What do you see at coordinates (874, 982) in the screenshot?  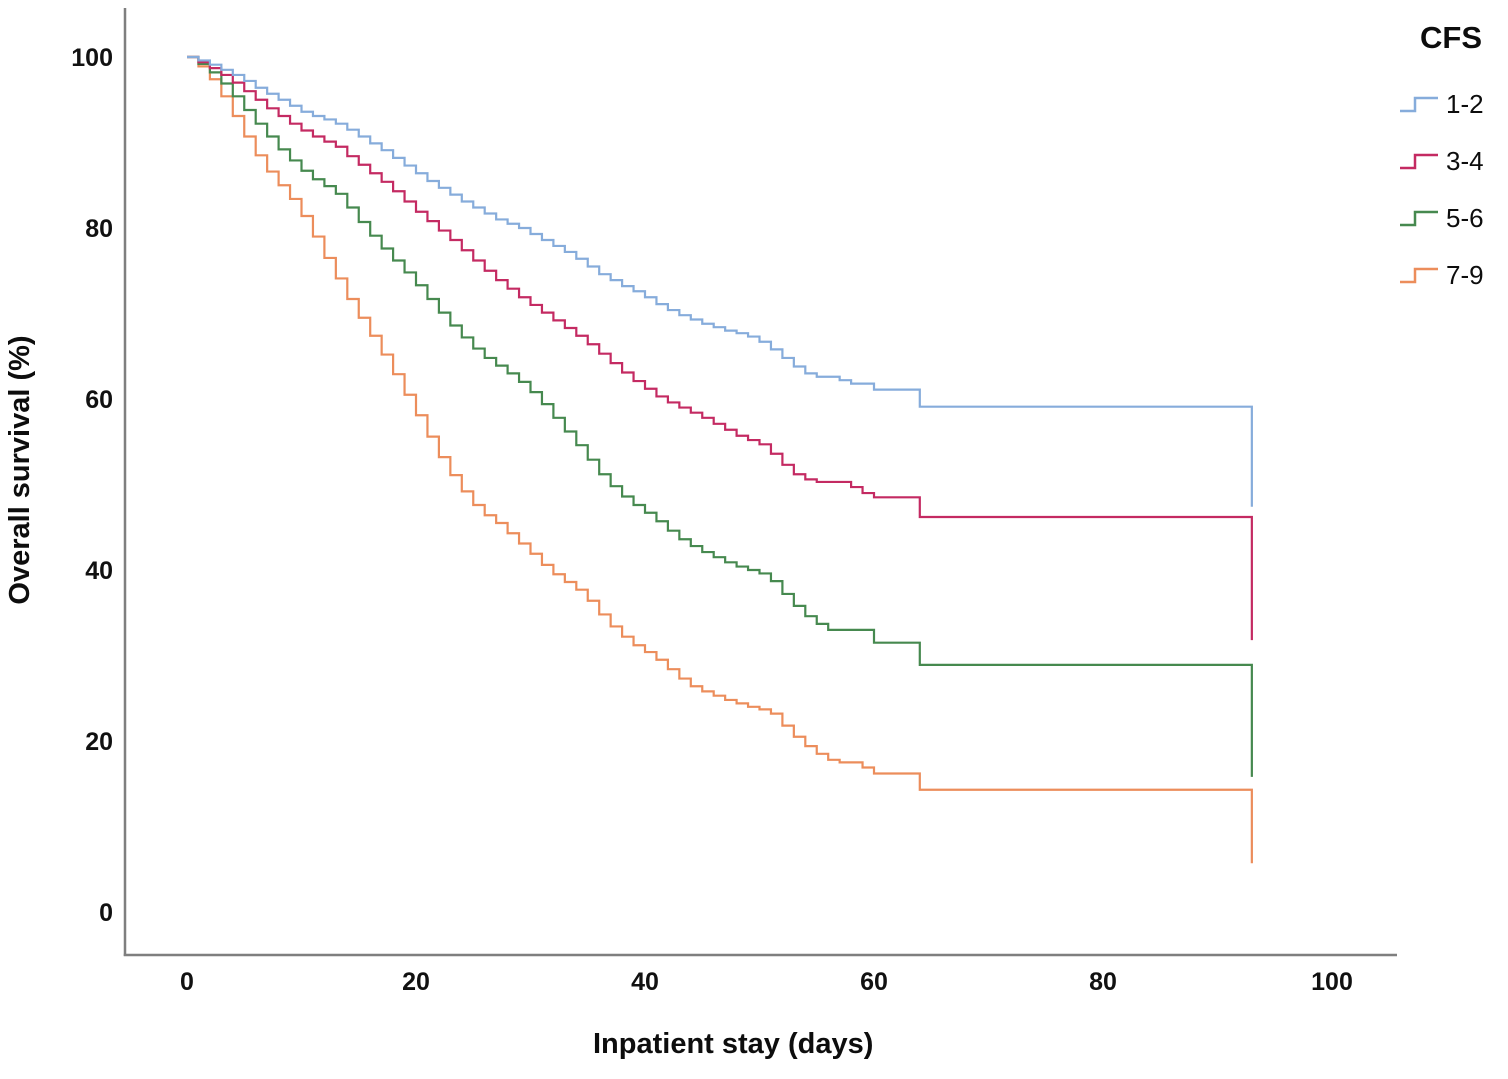 I see `x-tick-label: 60` at bounding box center [874, 982].